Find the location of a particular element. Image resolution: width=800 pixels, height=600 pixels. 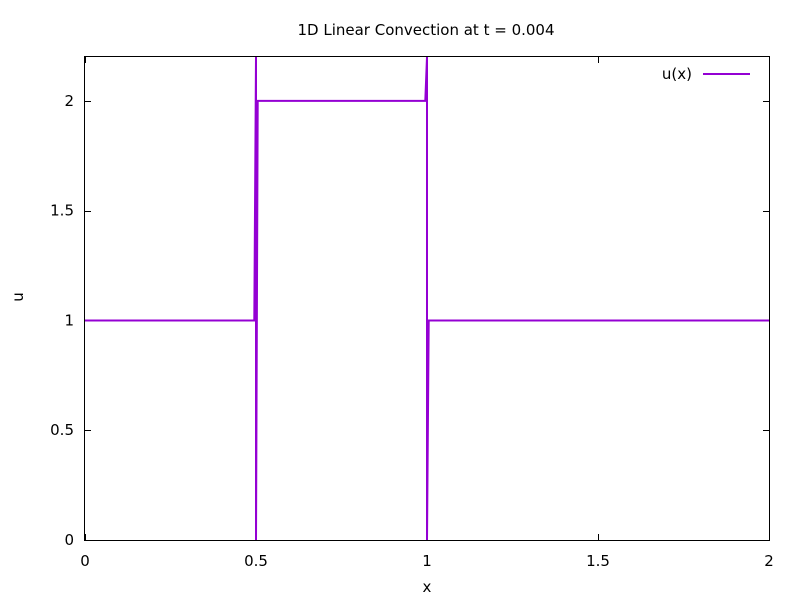

x-tick-label: 0.5 is located at coordinates (256, 561).